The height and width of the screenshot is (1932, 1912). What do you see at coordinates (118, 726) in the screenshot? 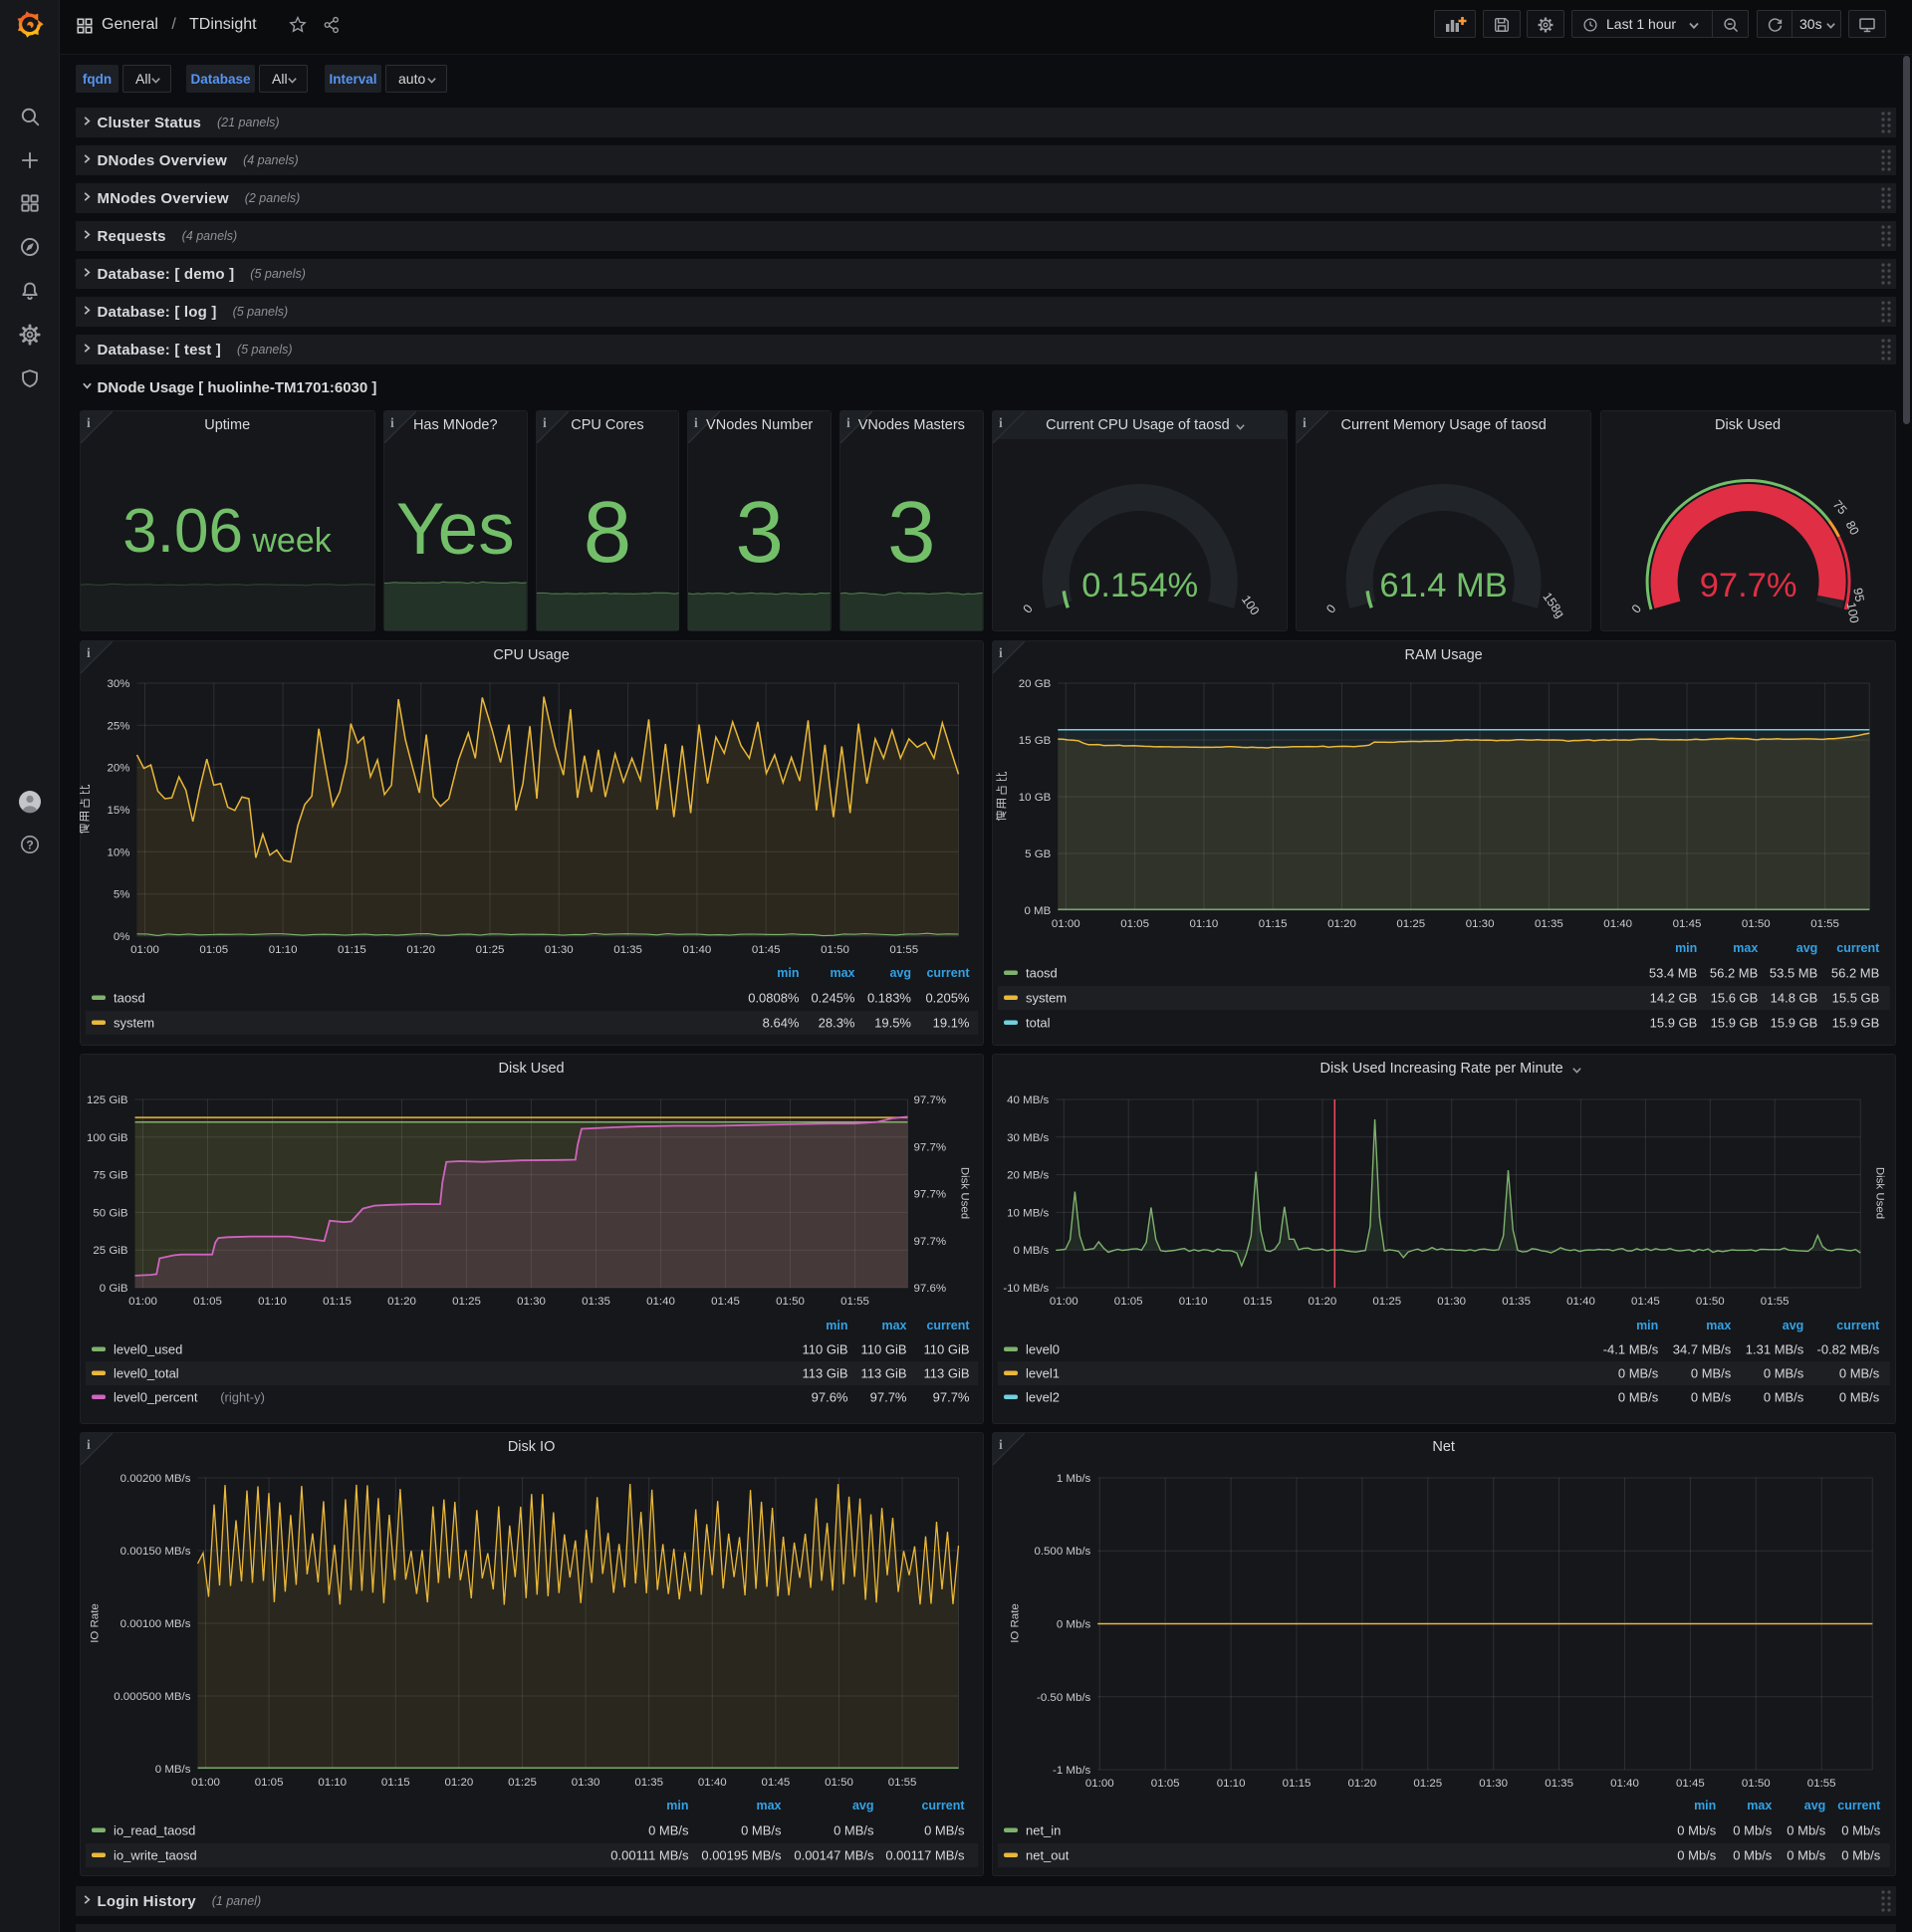
I see `svg-text: 25%` at bounding box center [118, 726].